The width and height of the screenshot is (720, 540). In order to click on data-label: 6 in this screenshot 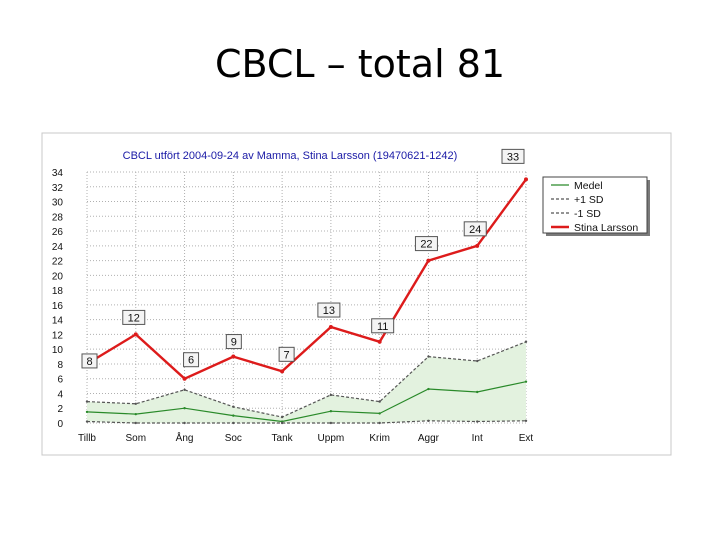, I will do `click(191, 360)`.